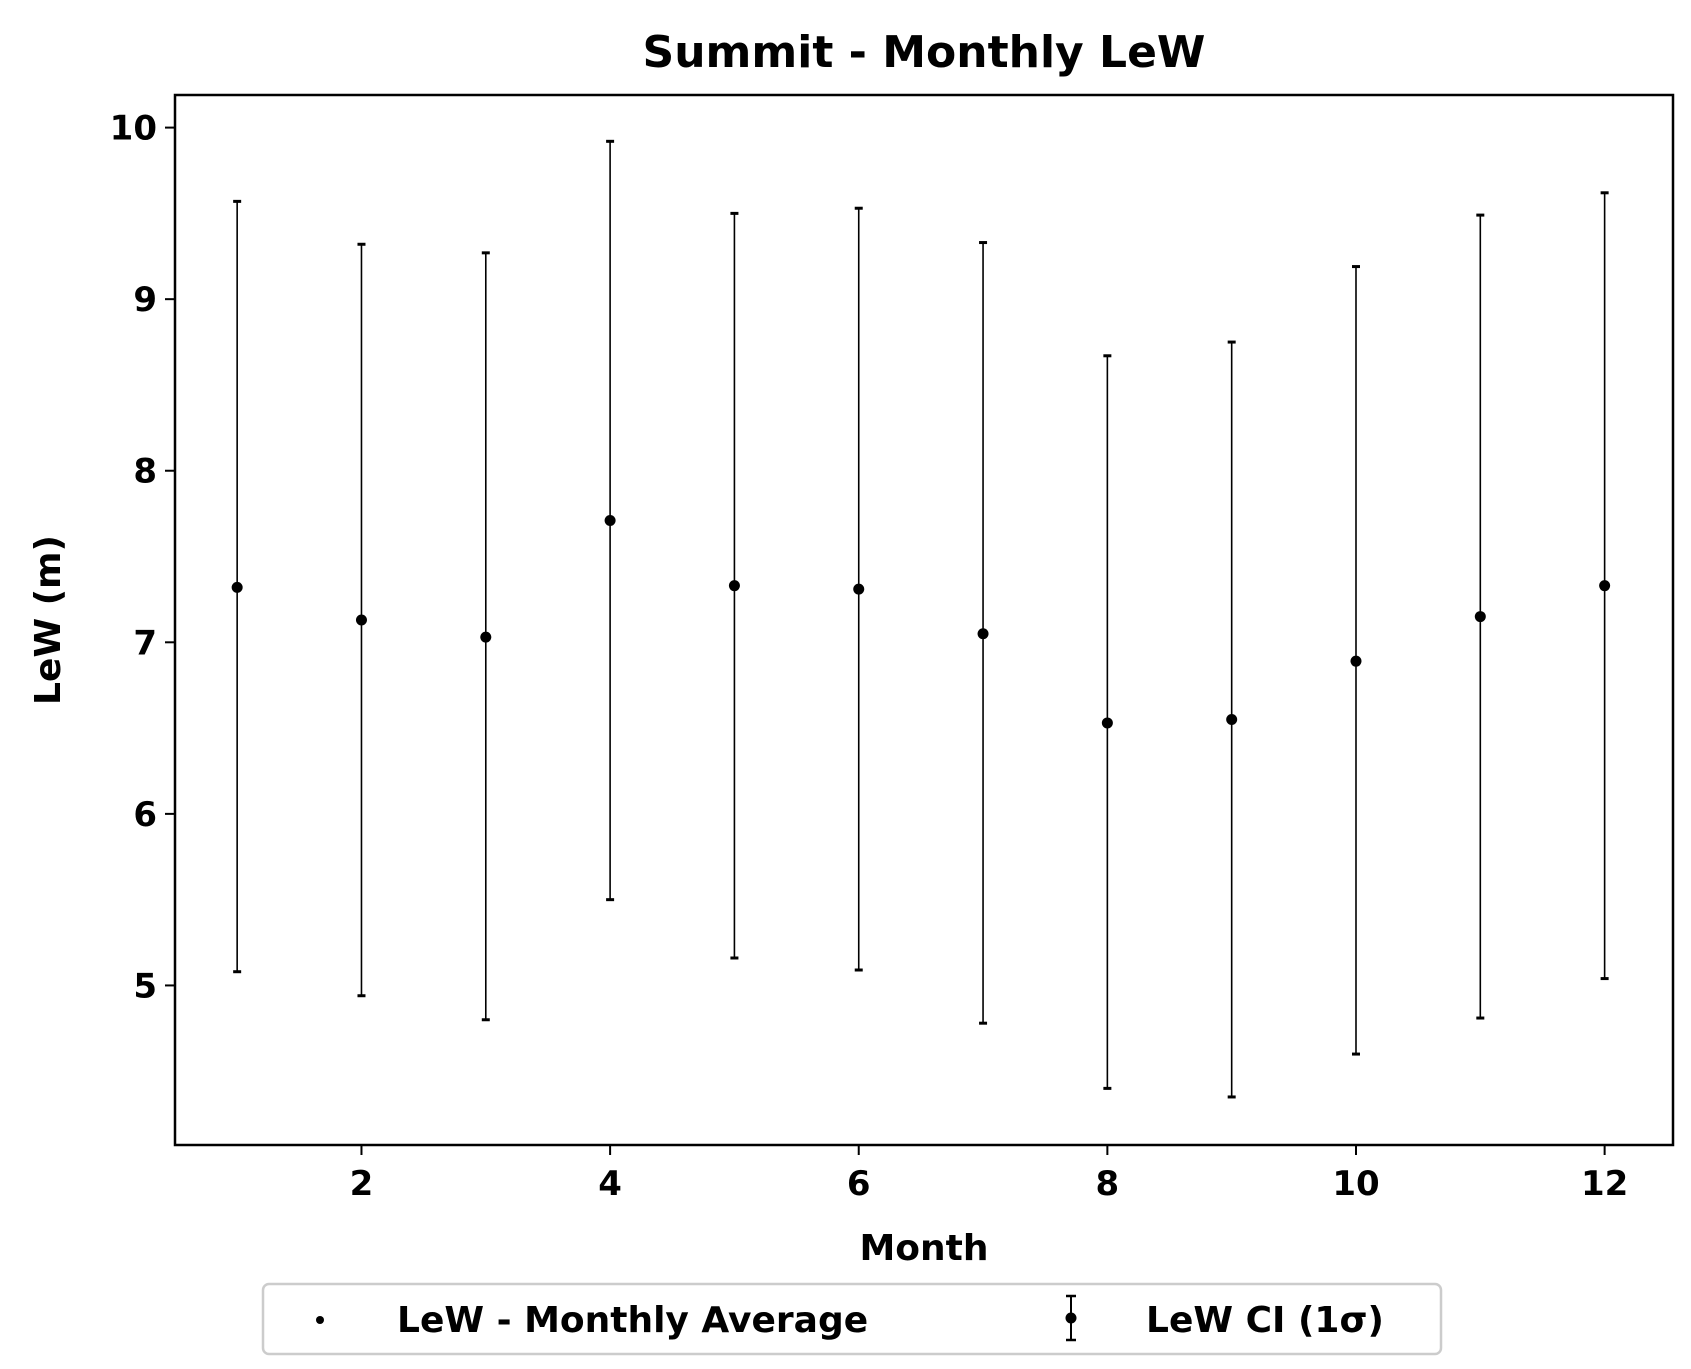  What do you see at coordinates (1108, 1184) in the screenshot?
I see `x-tick-label: 8` at bounding box center [1108, 1184].